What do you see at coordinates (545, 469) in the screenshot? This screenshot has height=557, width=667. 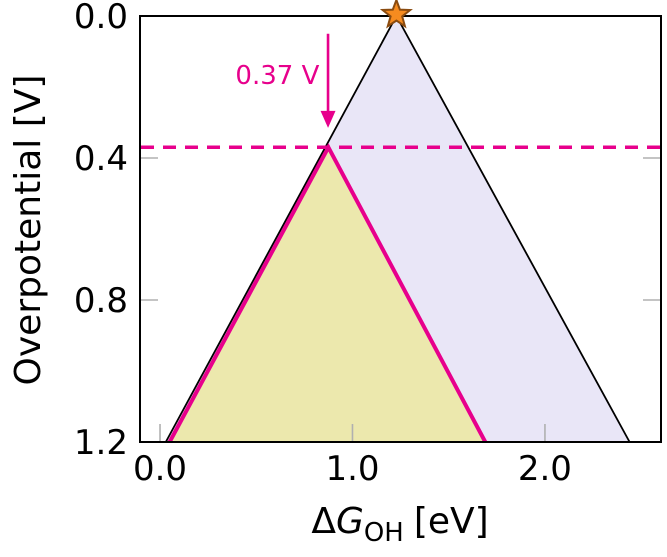 I see `x-tick-label: 2.0` at bounding box center [545, 469].